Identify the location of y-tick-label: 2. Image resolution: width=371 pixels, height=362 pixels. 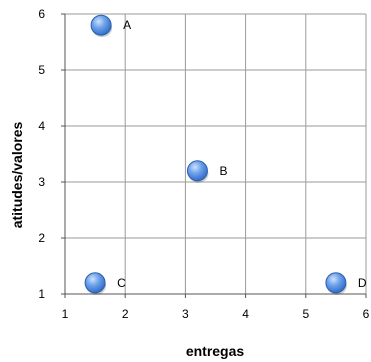
(41, 238).